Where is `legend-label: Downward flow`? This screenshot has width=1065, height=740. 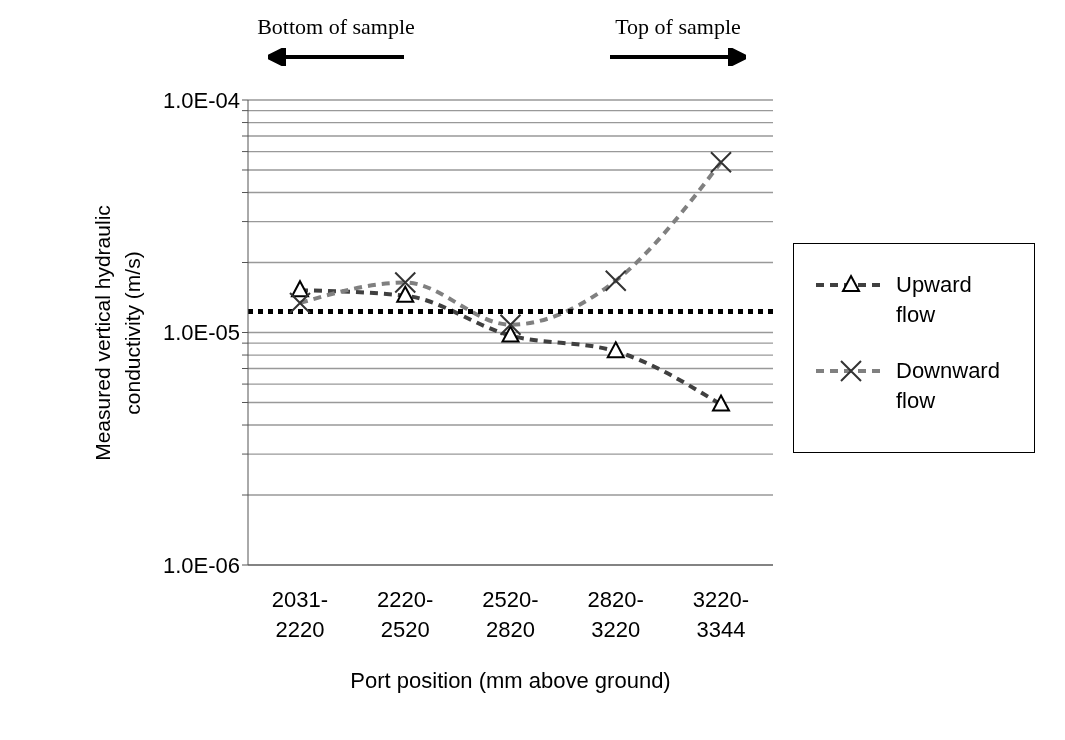
legend-label: Downward flow is located at coordinates (948, 386).